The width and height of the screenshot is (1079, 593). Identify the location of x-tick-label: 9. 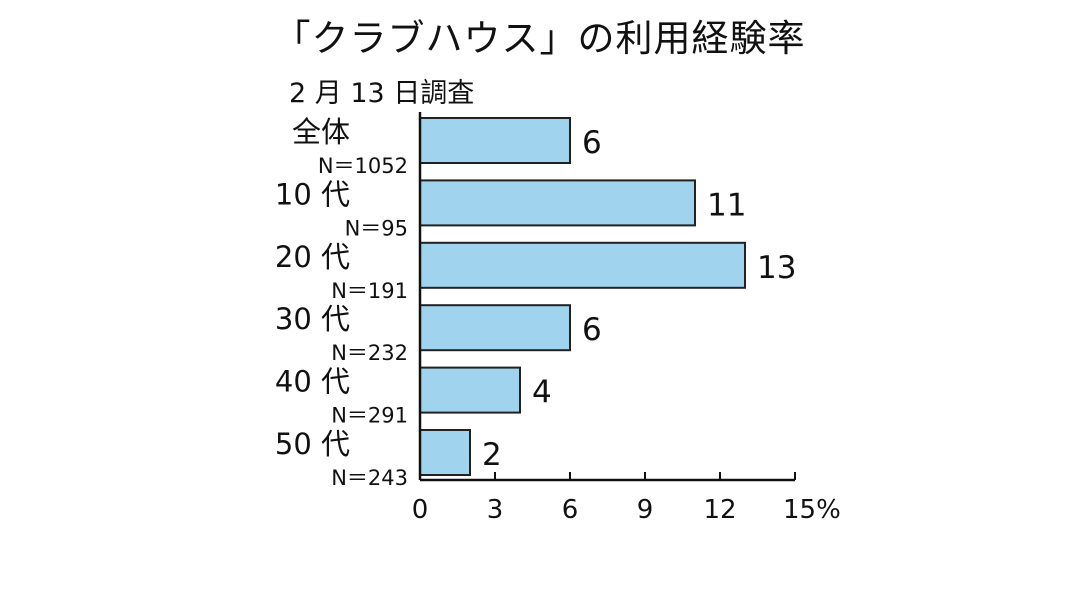
(645, 510).